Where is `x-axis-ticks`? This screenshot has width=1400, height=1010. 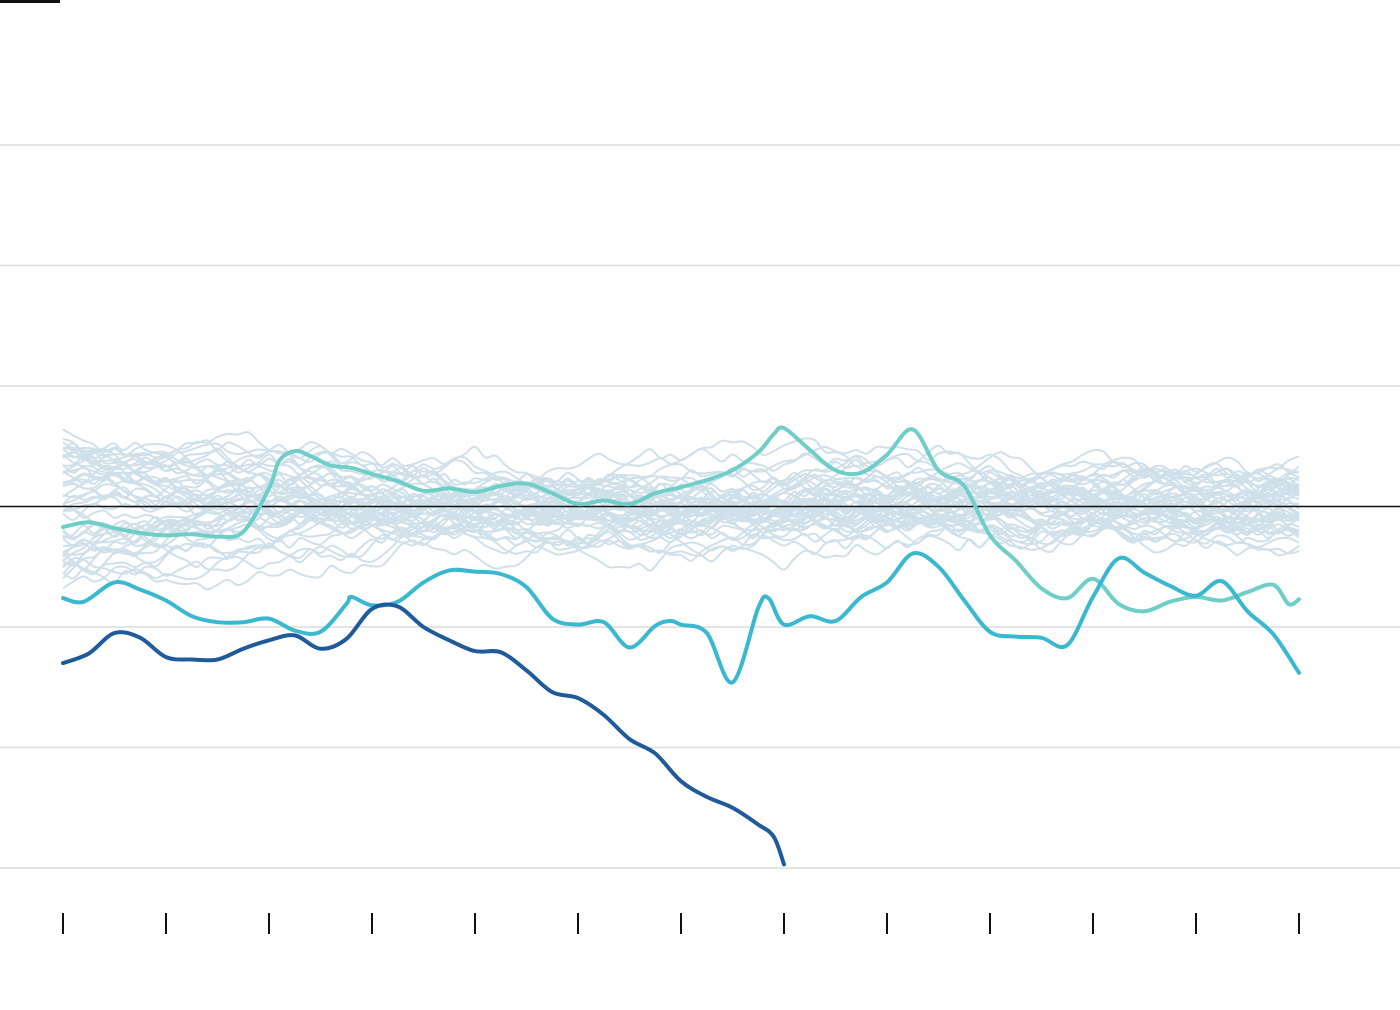
x-axis-ticks is located at coordinates (681, 923).